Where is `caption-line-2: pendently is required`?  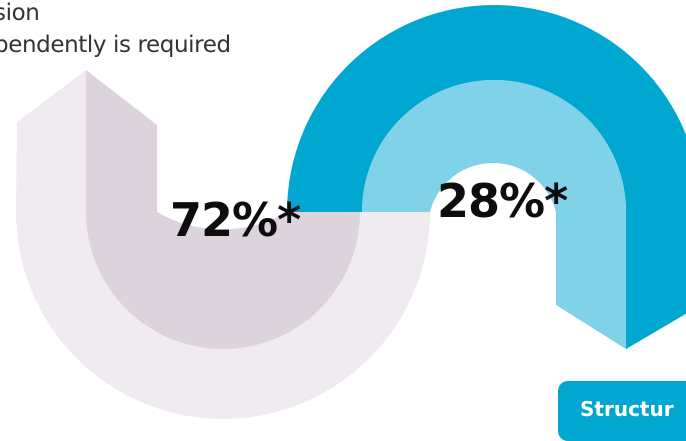 caption-line-2: pendently is required is located at coordinates (115, 45).